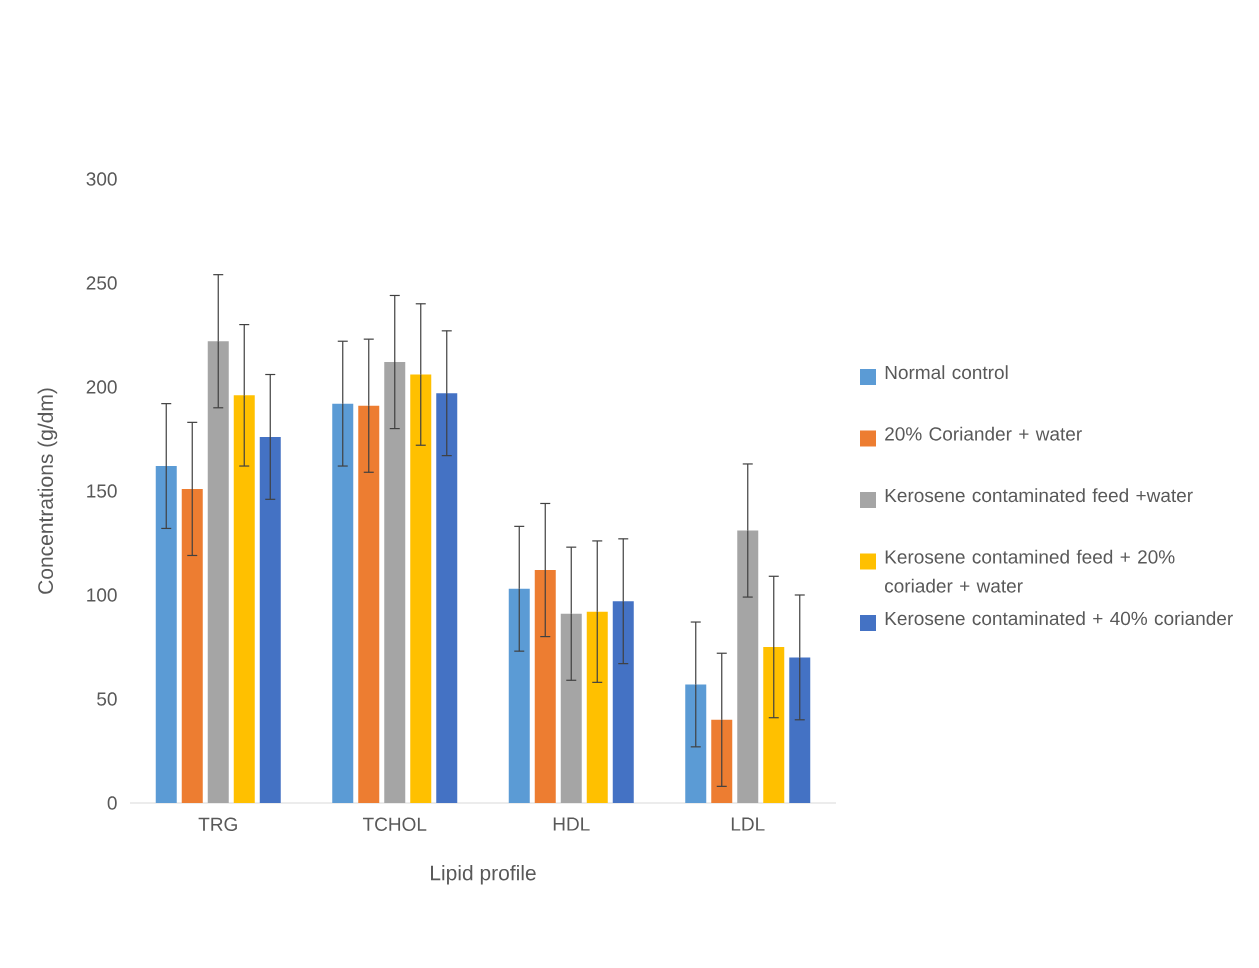  What do you see at coordinates (394, 824) in the screenshot?
I see `x-tick-label: TCHOL` at bounding box center [394, 824].